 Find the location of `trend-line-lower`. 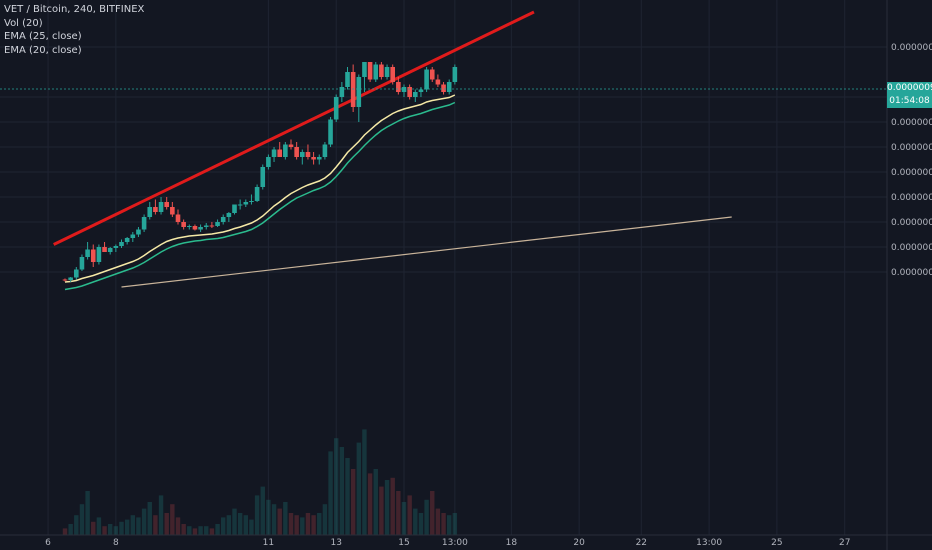

trend-line-lower is located at coordinates (426, 252).